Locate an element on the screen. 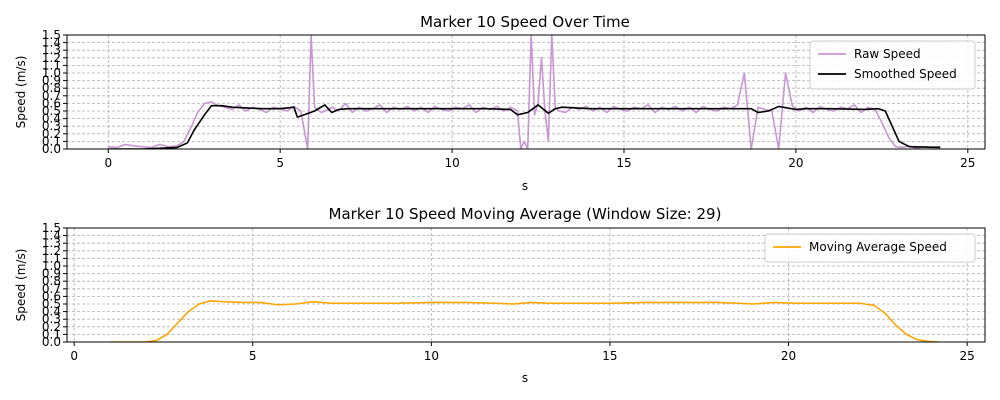  legend: Raw Speed Smoothed Speed is located at coordinates (892, 65).